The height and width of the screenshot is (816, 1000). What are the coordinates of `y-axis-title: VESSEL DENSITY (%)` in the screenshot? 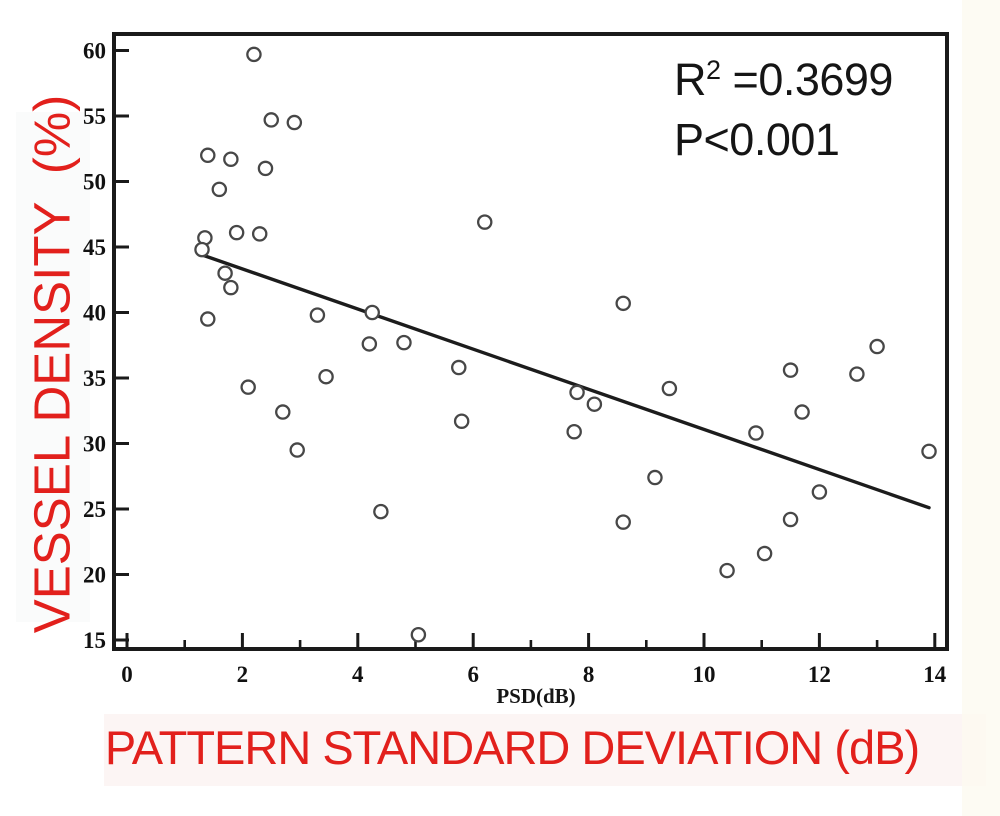 It's located at (52, 364).